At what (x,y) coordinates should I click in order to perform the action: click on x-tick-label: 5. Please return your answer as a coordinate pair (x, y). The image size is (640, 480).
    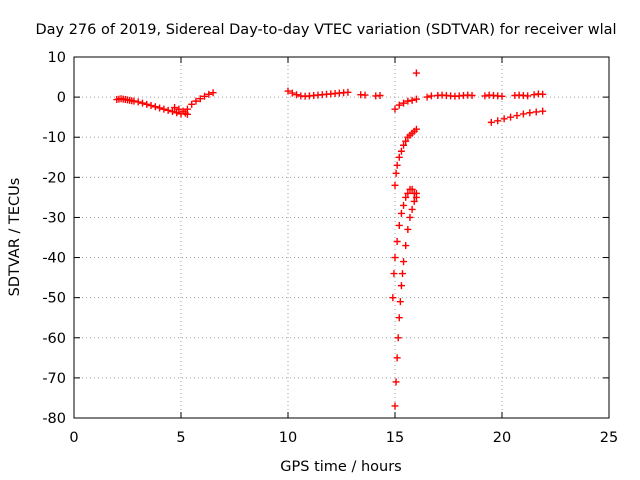
    Looking at the image, I should click on (180, 438).